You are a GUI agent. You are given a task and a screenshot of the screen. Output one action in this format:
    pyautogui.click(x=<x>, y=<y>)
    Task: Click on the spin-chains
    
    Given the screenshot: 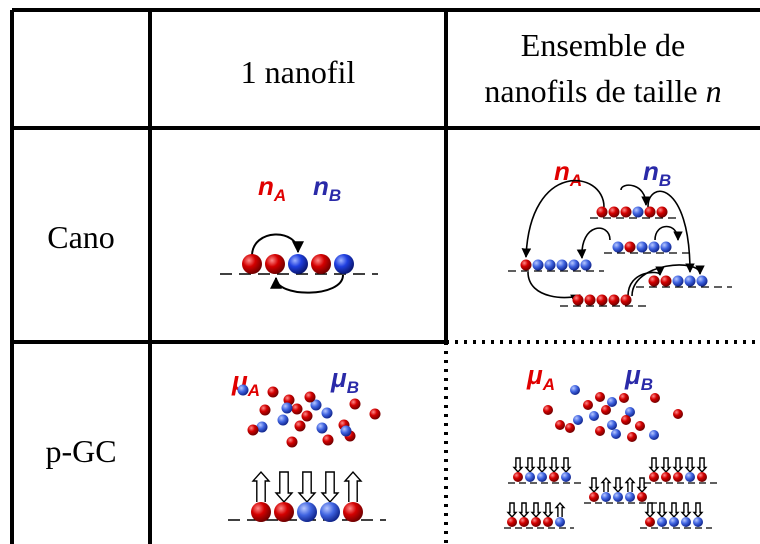 What is the action you would take?
    pyautogui.click(x=611, y=493)
    